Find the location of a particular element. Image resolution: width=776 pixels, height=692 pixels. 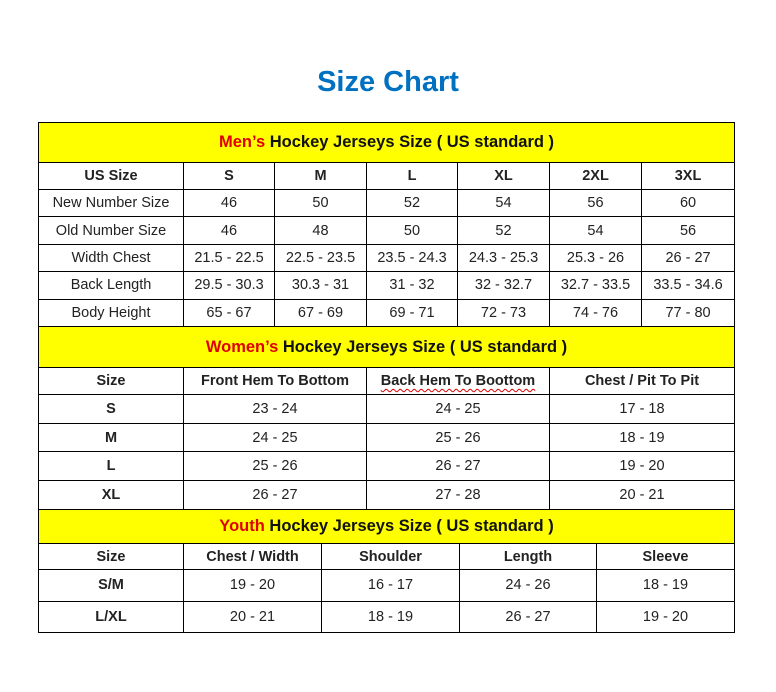

table-cell: 27 - 28 is located at coordinates (458, 495).